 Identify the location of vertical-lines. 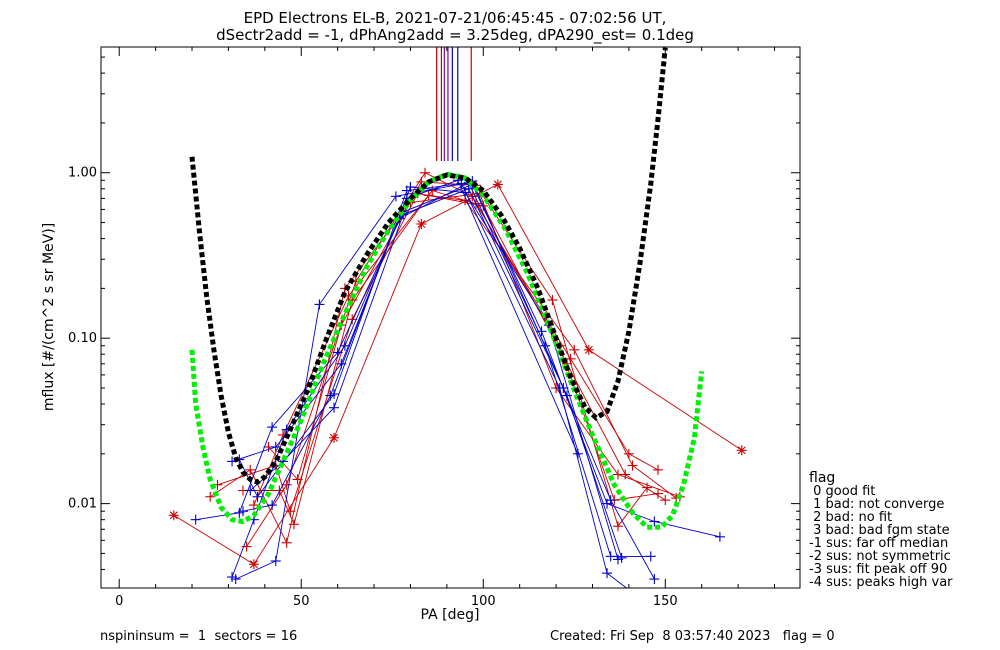
(454, 104).